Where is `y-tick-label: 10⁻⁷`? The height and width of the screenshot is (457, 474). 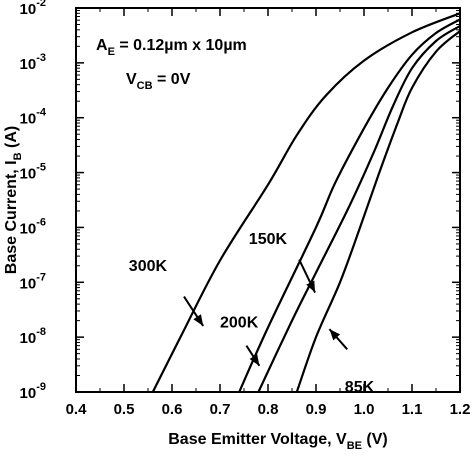 y-tick-label: 10⁻⁷ is located at coordinates (33, 281).